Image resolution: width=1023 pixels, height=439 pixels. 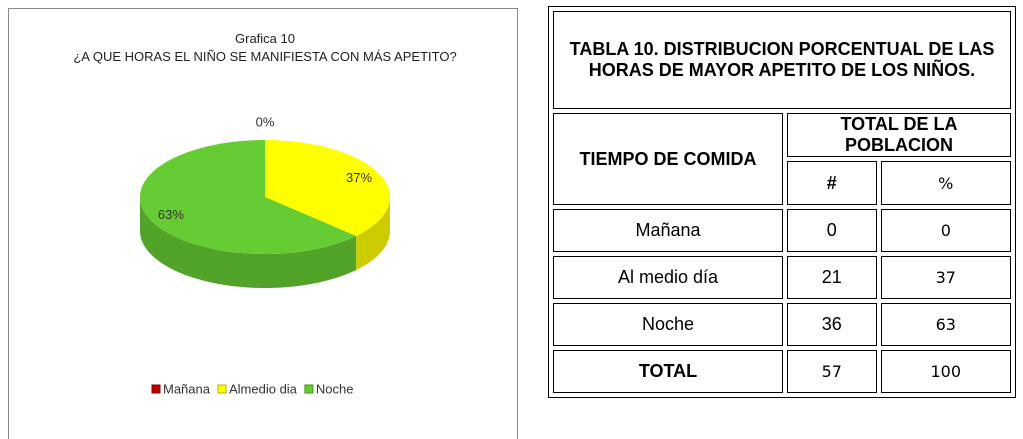 I want to click on legend-label: Almedio dia, so click(x=263, y=388).